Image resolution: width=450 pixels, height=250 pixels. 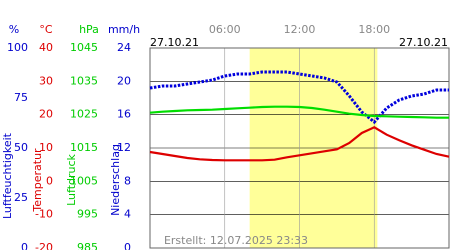 I want to click on y-tick-label: -20, so click(x=44, y=245).